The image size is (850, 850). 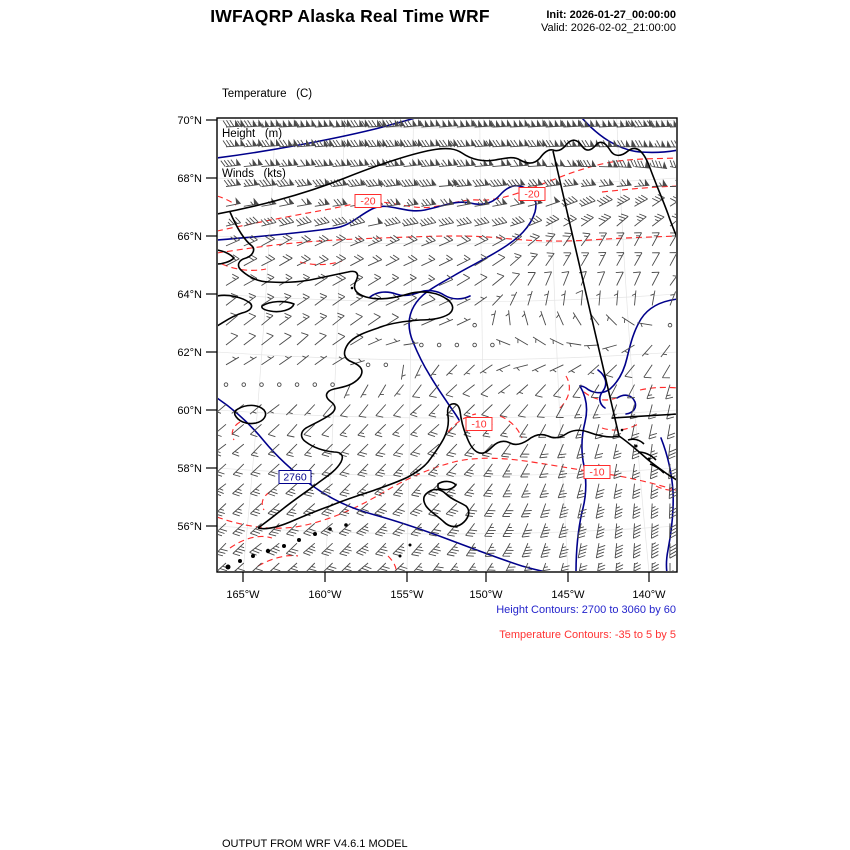 I want to click on lon-tick-label: 160°W, so click(x=325, y=595).